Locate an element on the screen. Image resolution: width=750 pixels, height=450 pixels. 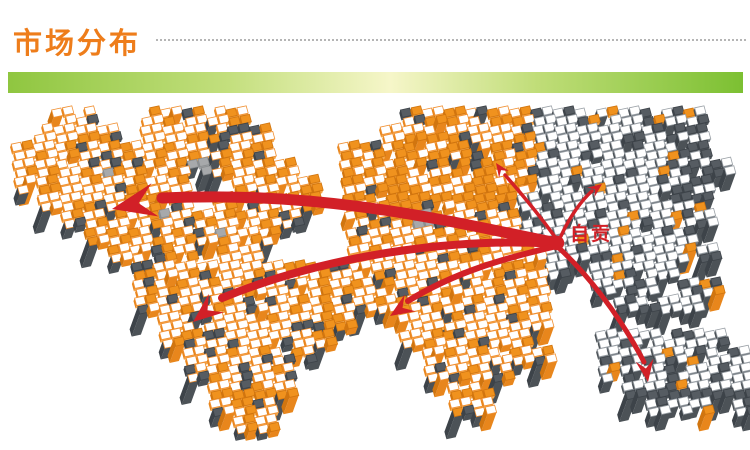
green-gradient-banner is located at coordinates (375, 82).